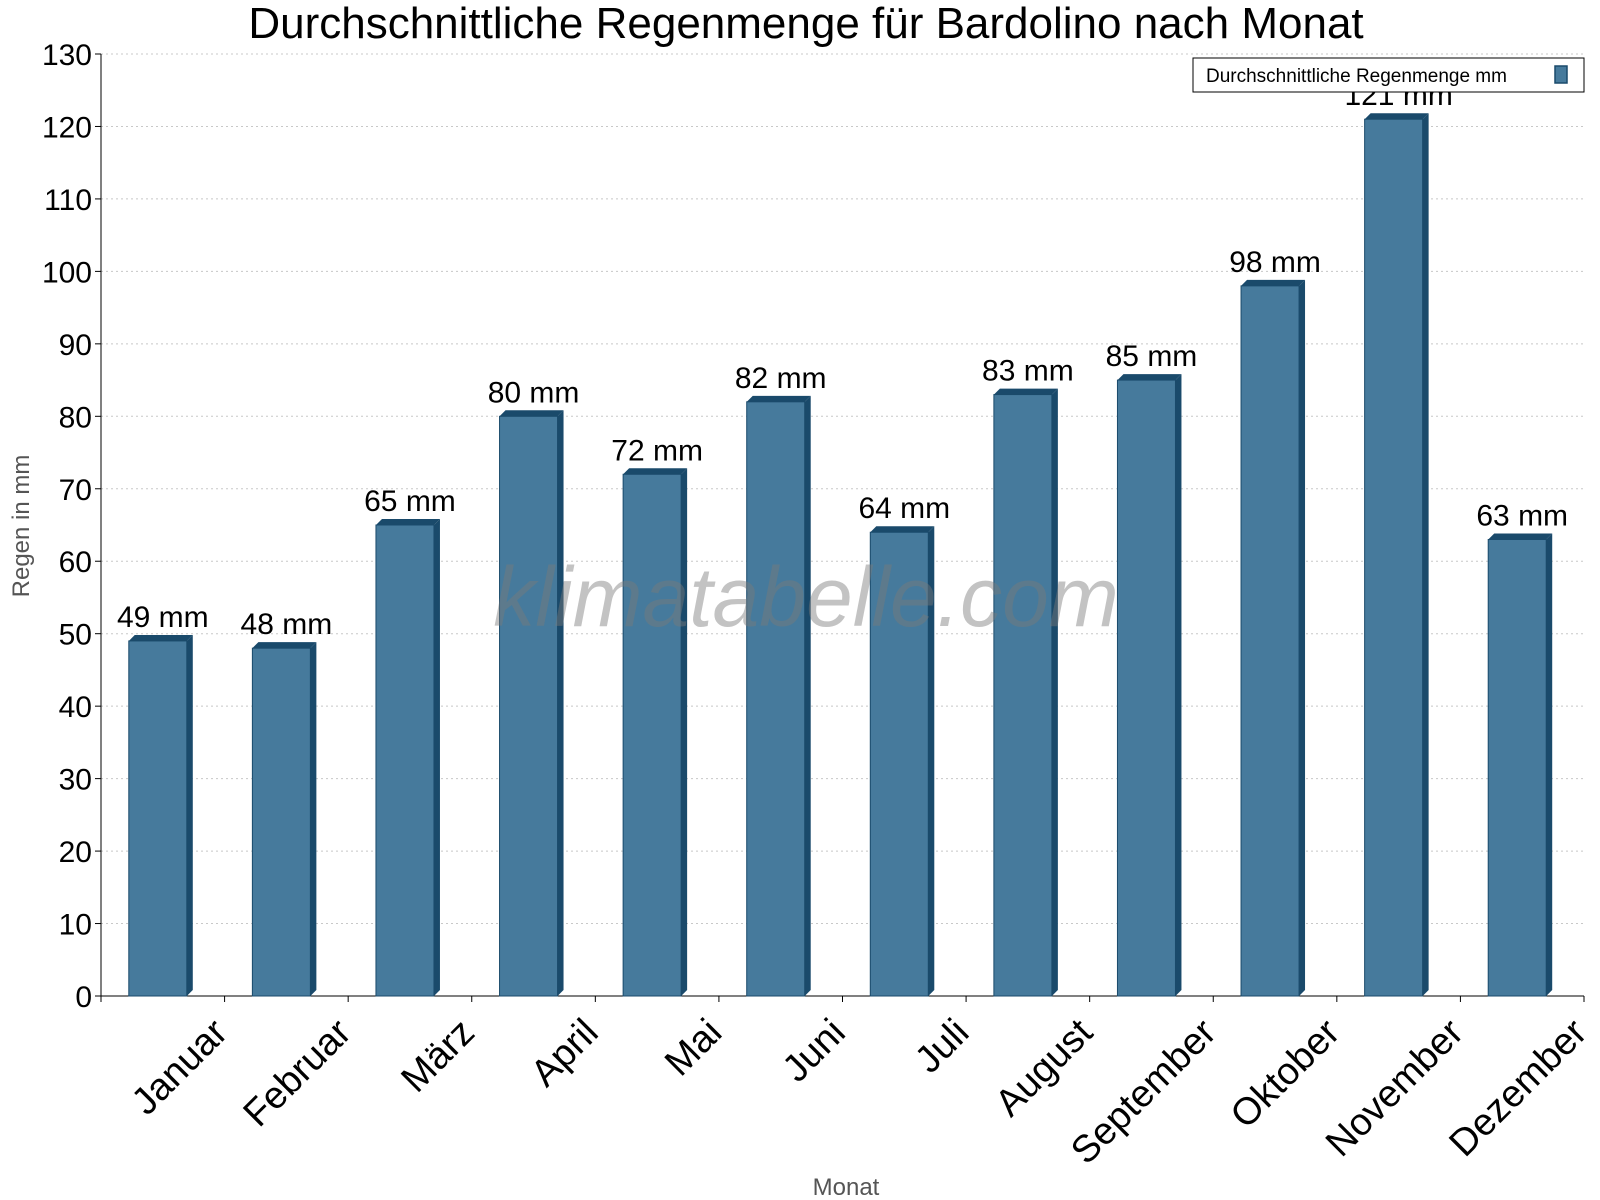 The image size is (1600, 1200). What do you see at coordinates (72, 526) in the screenshot?
I see `y-axis: 0 10 20 30 40 50 60 70 80 90 100 110 120 130` at bounding box center [72, 526].